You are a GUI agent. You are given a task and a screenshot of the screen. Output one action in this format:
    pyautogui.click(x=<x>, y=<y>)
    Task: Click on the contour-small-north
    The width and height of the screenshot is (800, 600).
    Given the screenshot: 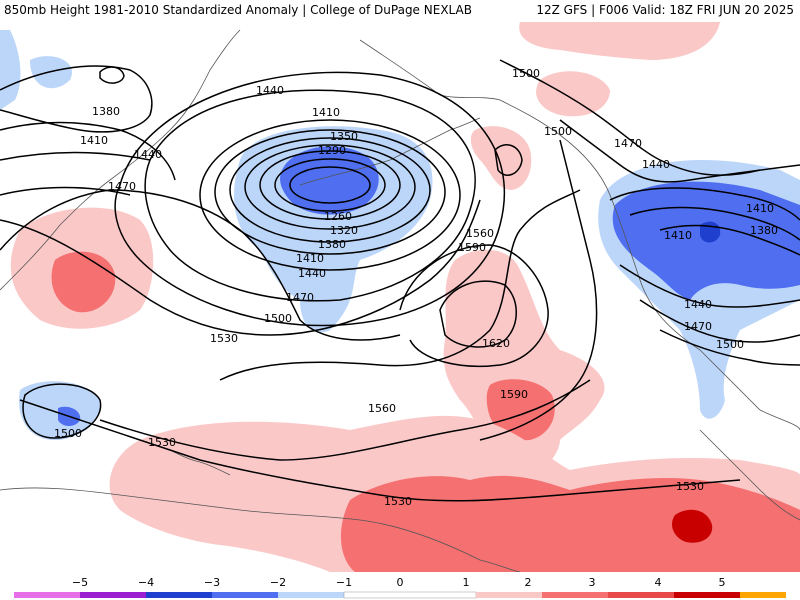 What is the action you would take?
    pyautogui.click(x=112, y=75)
    